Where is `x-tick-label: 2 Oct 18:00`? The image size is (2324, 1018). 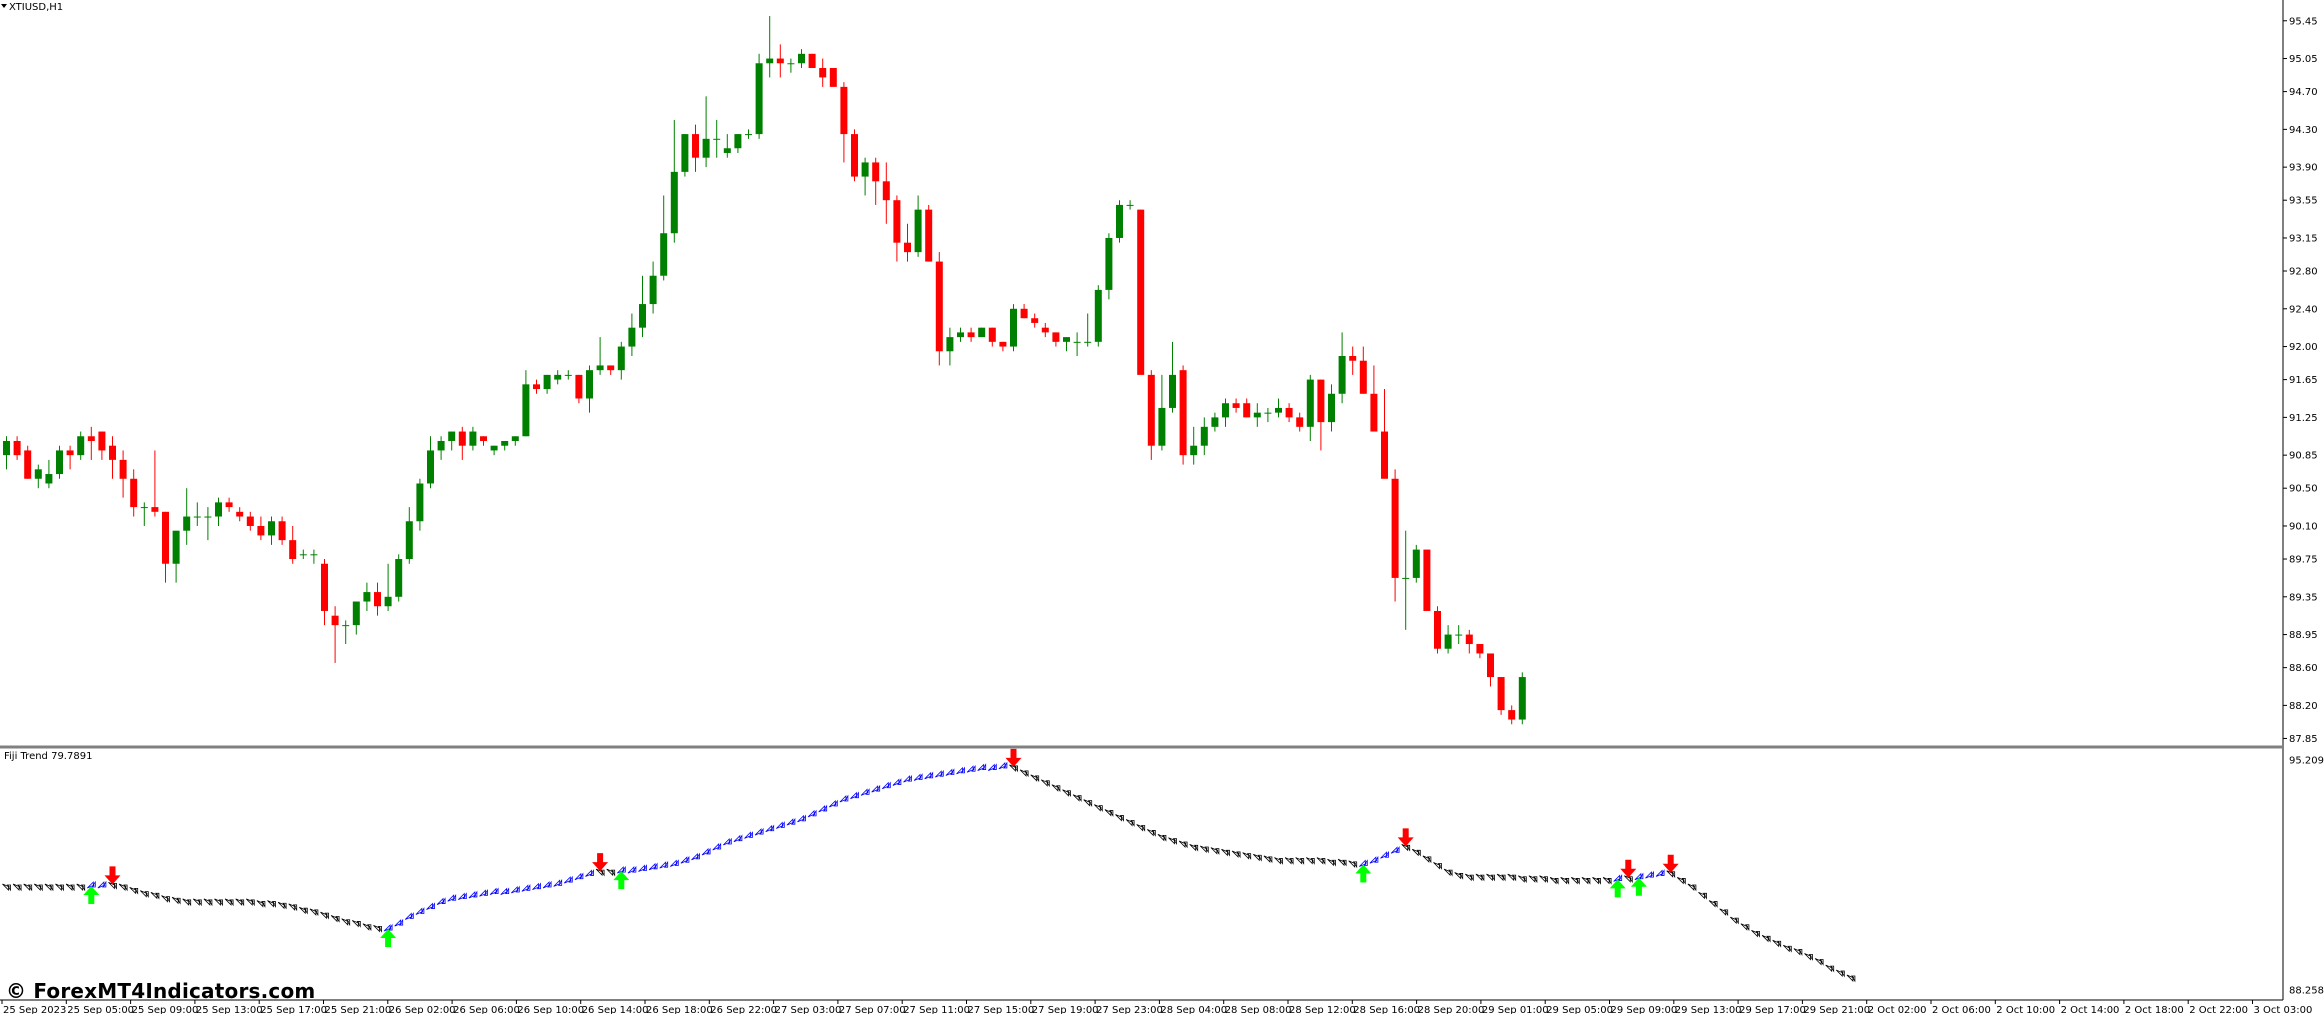 x-tick-label: 2 Oct 18:00 is located at coordinates (2154, 1009).